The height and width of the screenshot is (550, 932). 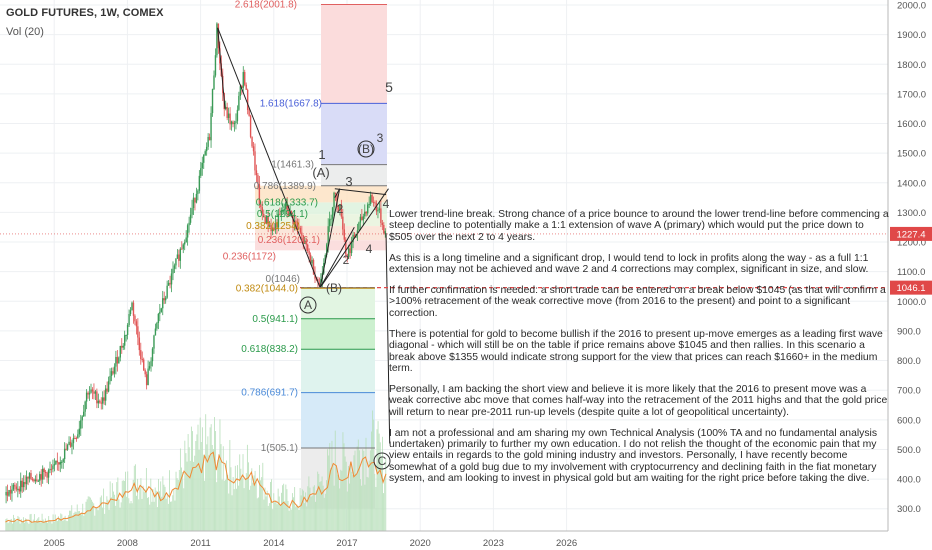 What do you see at coordinates (273, 226) in the screenshot?
I see `fib-level-label: 0.382(1254)` at bounding box center [273, 226].